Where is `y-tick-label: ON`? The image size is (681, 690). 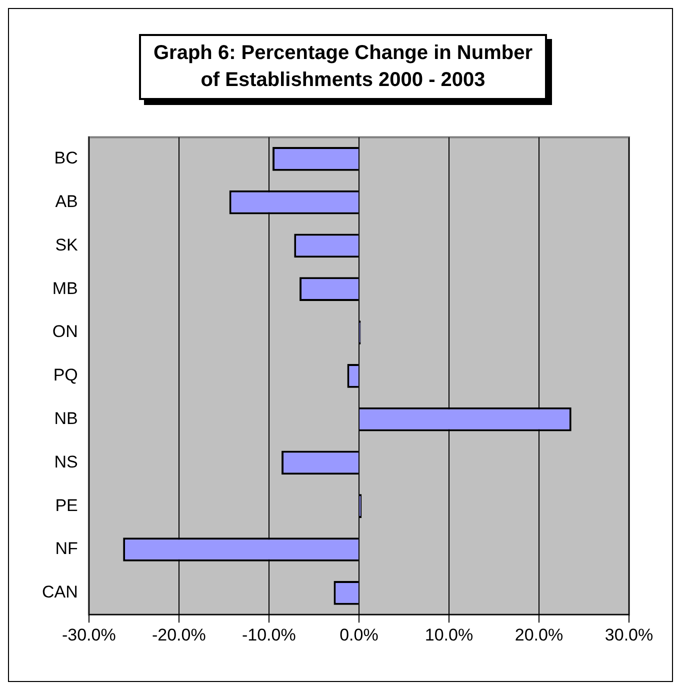 y-tick-label: ON is located at coordinates (65, 332).